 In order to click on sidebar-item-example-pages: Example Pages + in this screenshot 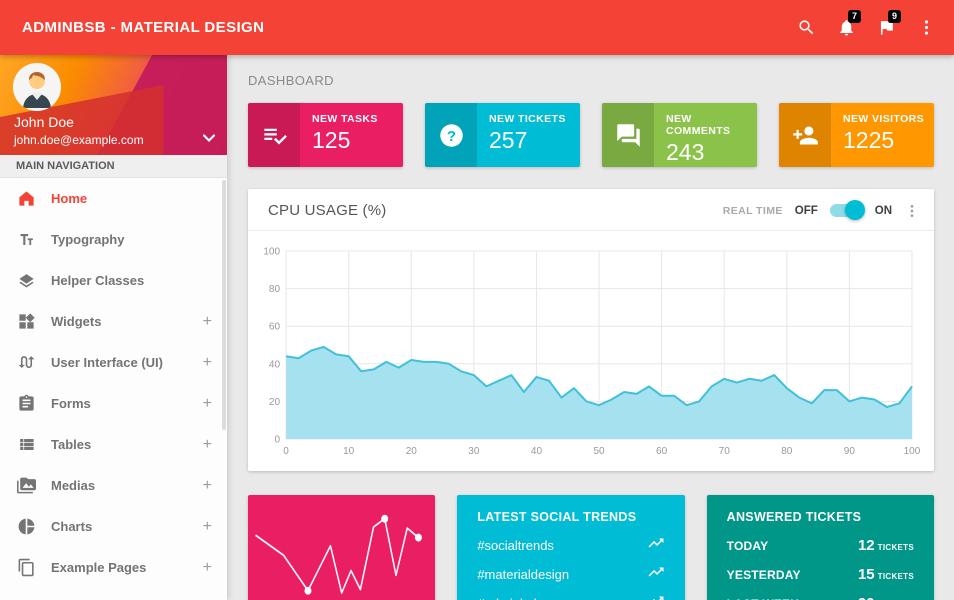, I will do `click(113, 567)`.